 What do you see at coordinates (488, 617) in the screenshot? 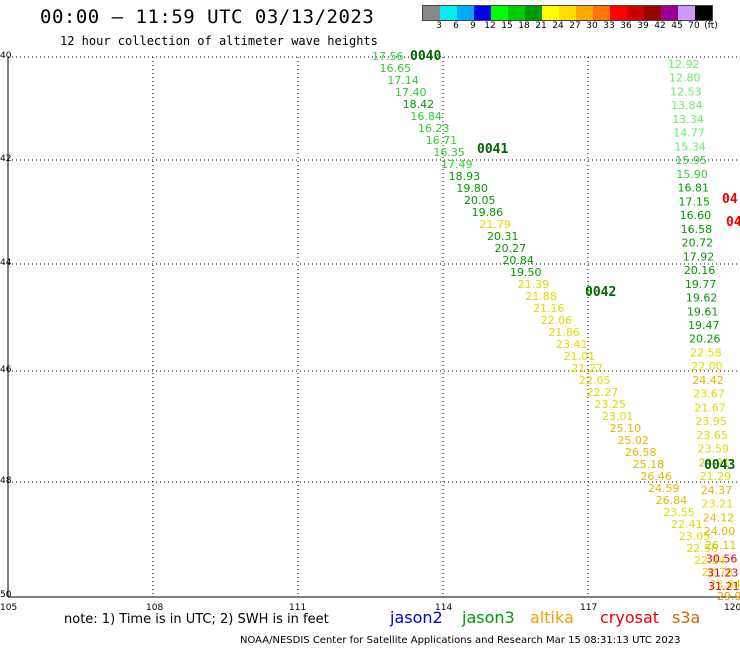
I see `satellite-jason3: jason3` at bounding box center [488, 617].